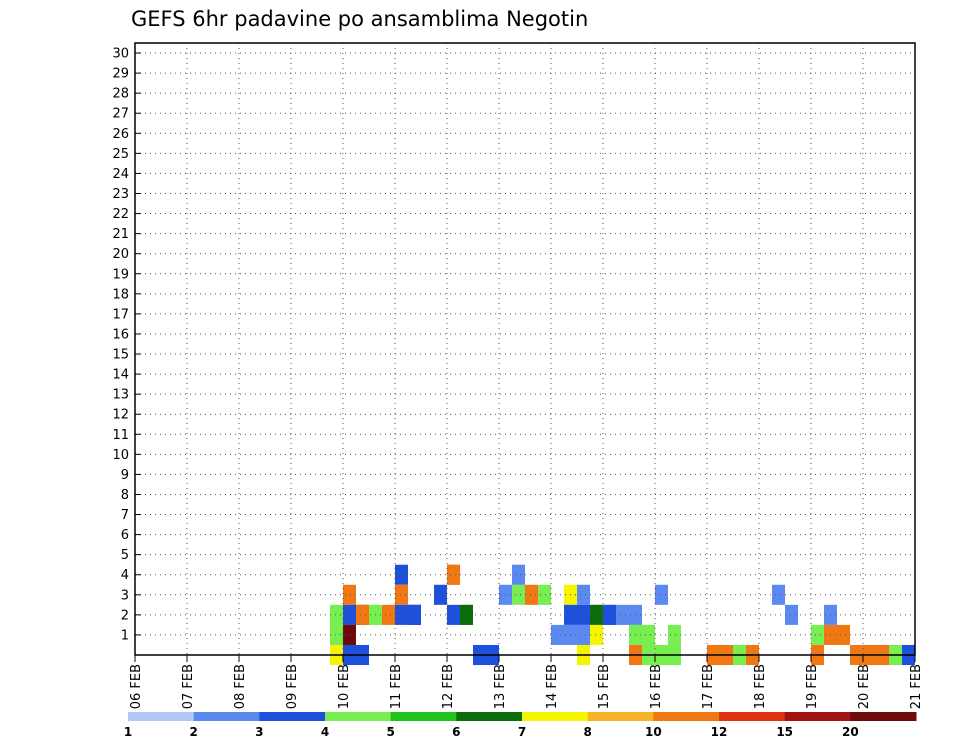 The image size is (960, 742). What do you see at coordinates (120, 54) in the screenshot?
I see `y-tick-label: 30` at bounding box center [120, 54].